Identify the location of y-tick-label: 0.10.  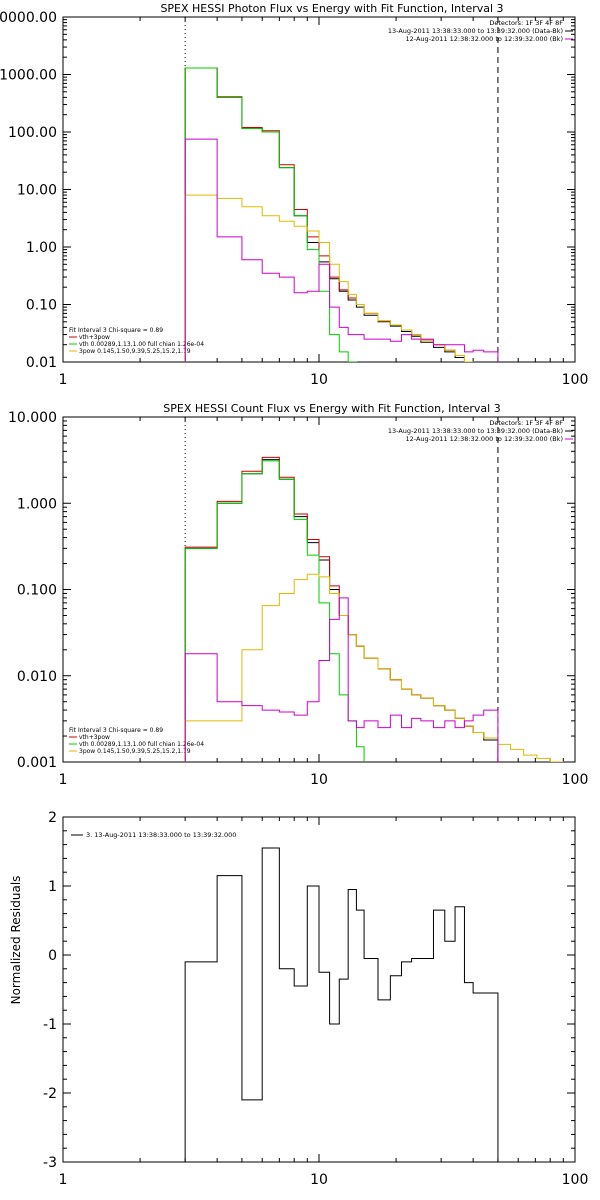
(41, 306).